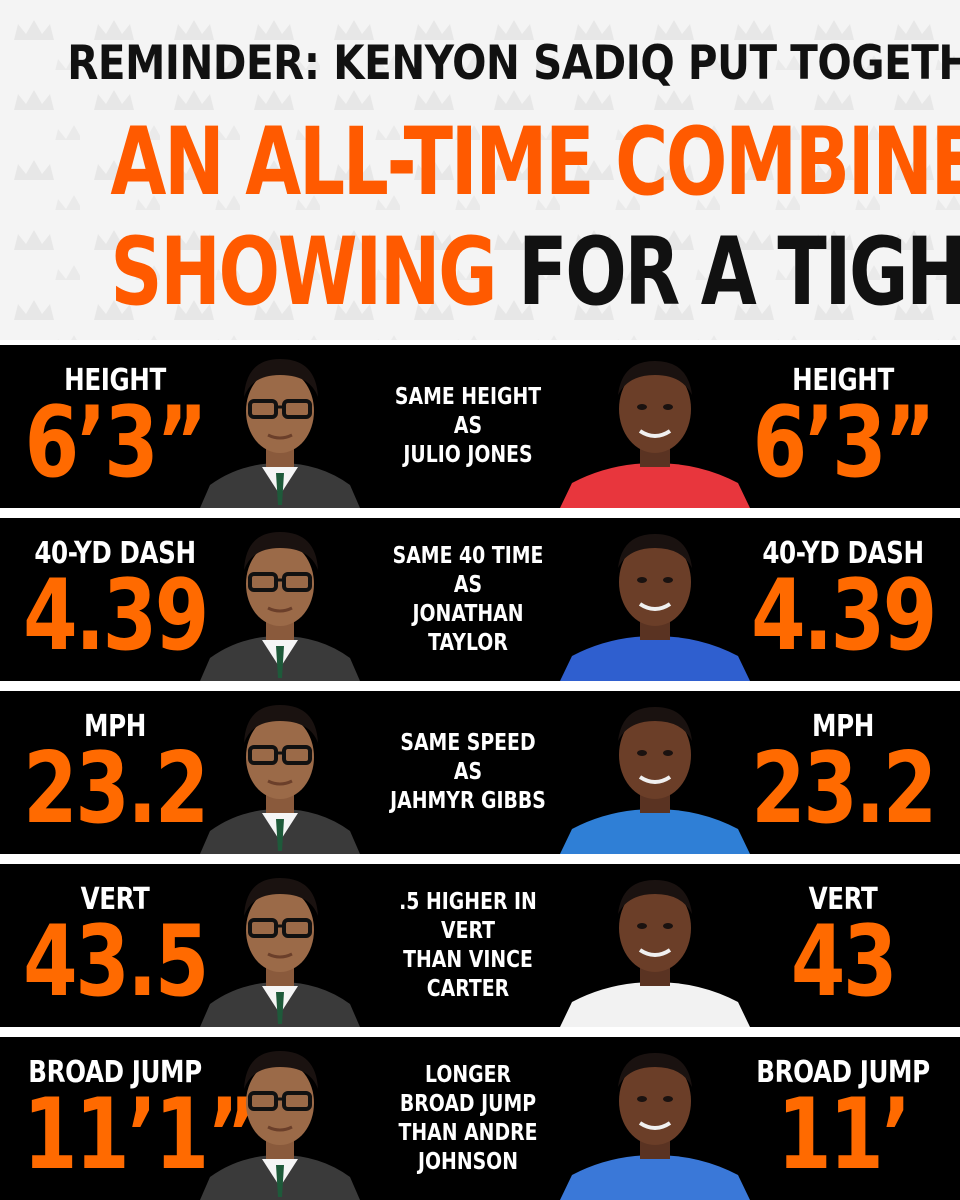 The width and height of the screenshot is (960, 1200). I want to click on headline-highlight-word: SHOWING, so click(303, 272).